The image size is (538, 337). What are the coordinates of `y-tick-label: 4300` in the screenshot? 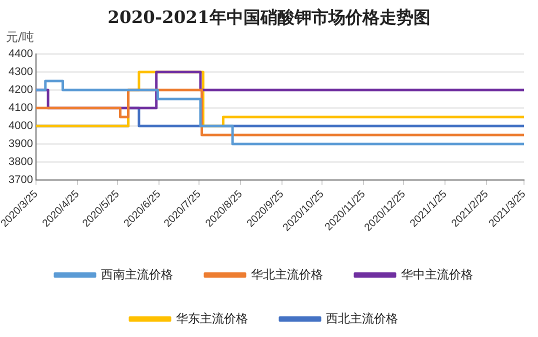 It's located at (21, 72).